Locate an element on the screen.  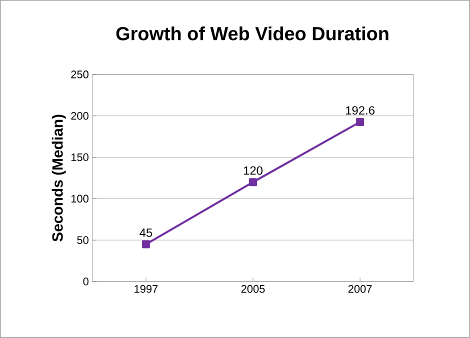
y-tick-label: 100 is located at coordinates (79, 198).